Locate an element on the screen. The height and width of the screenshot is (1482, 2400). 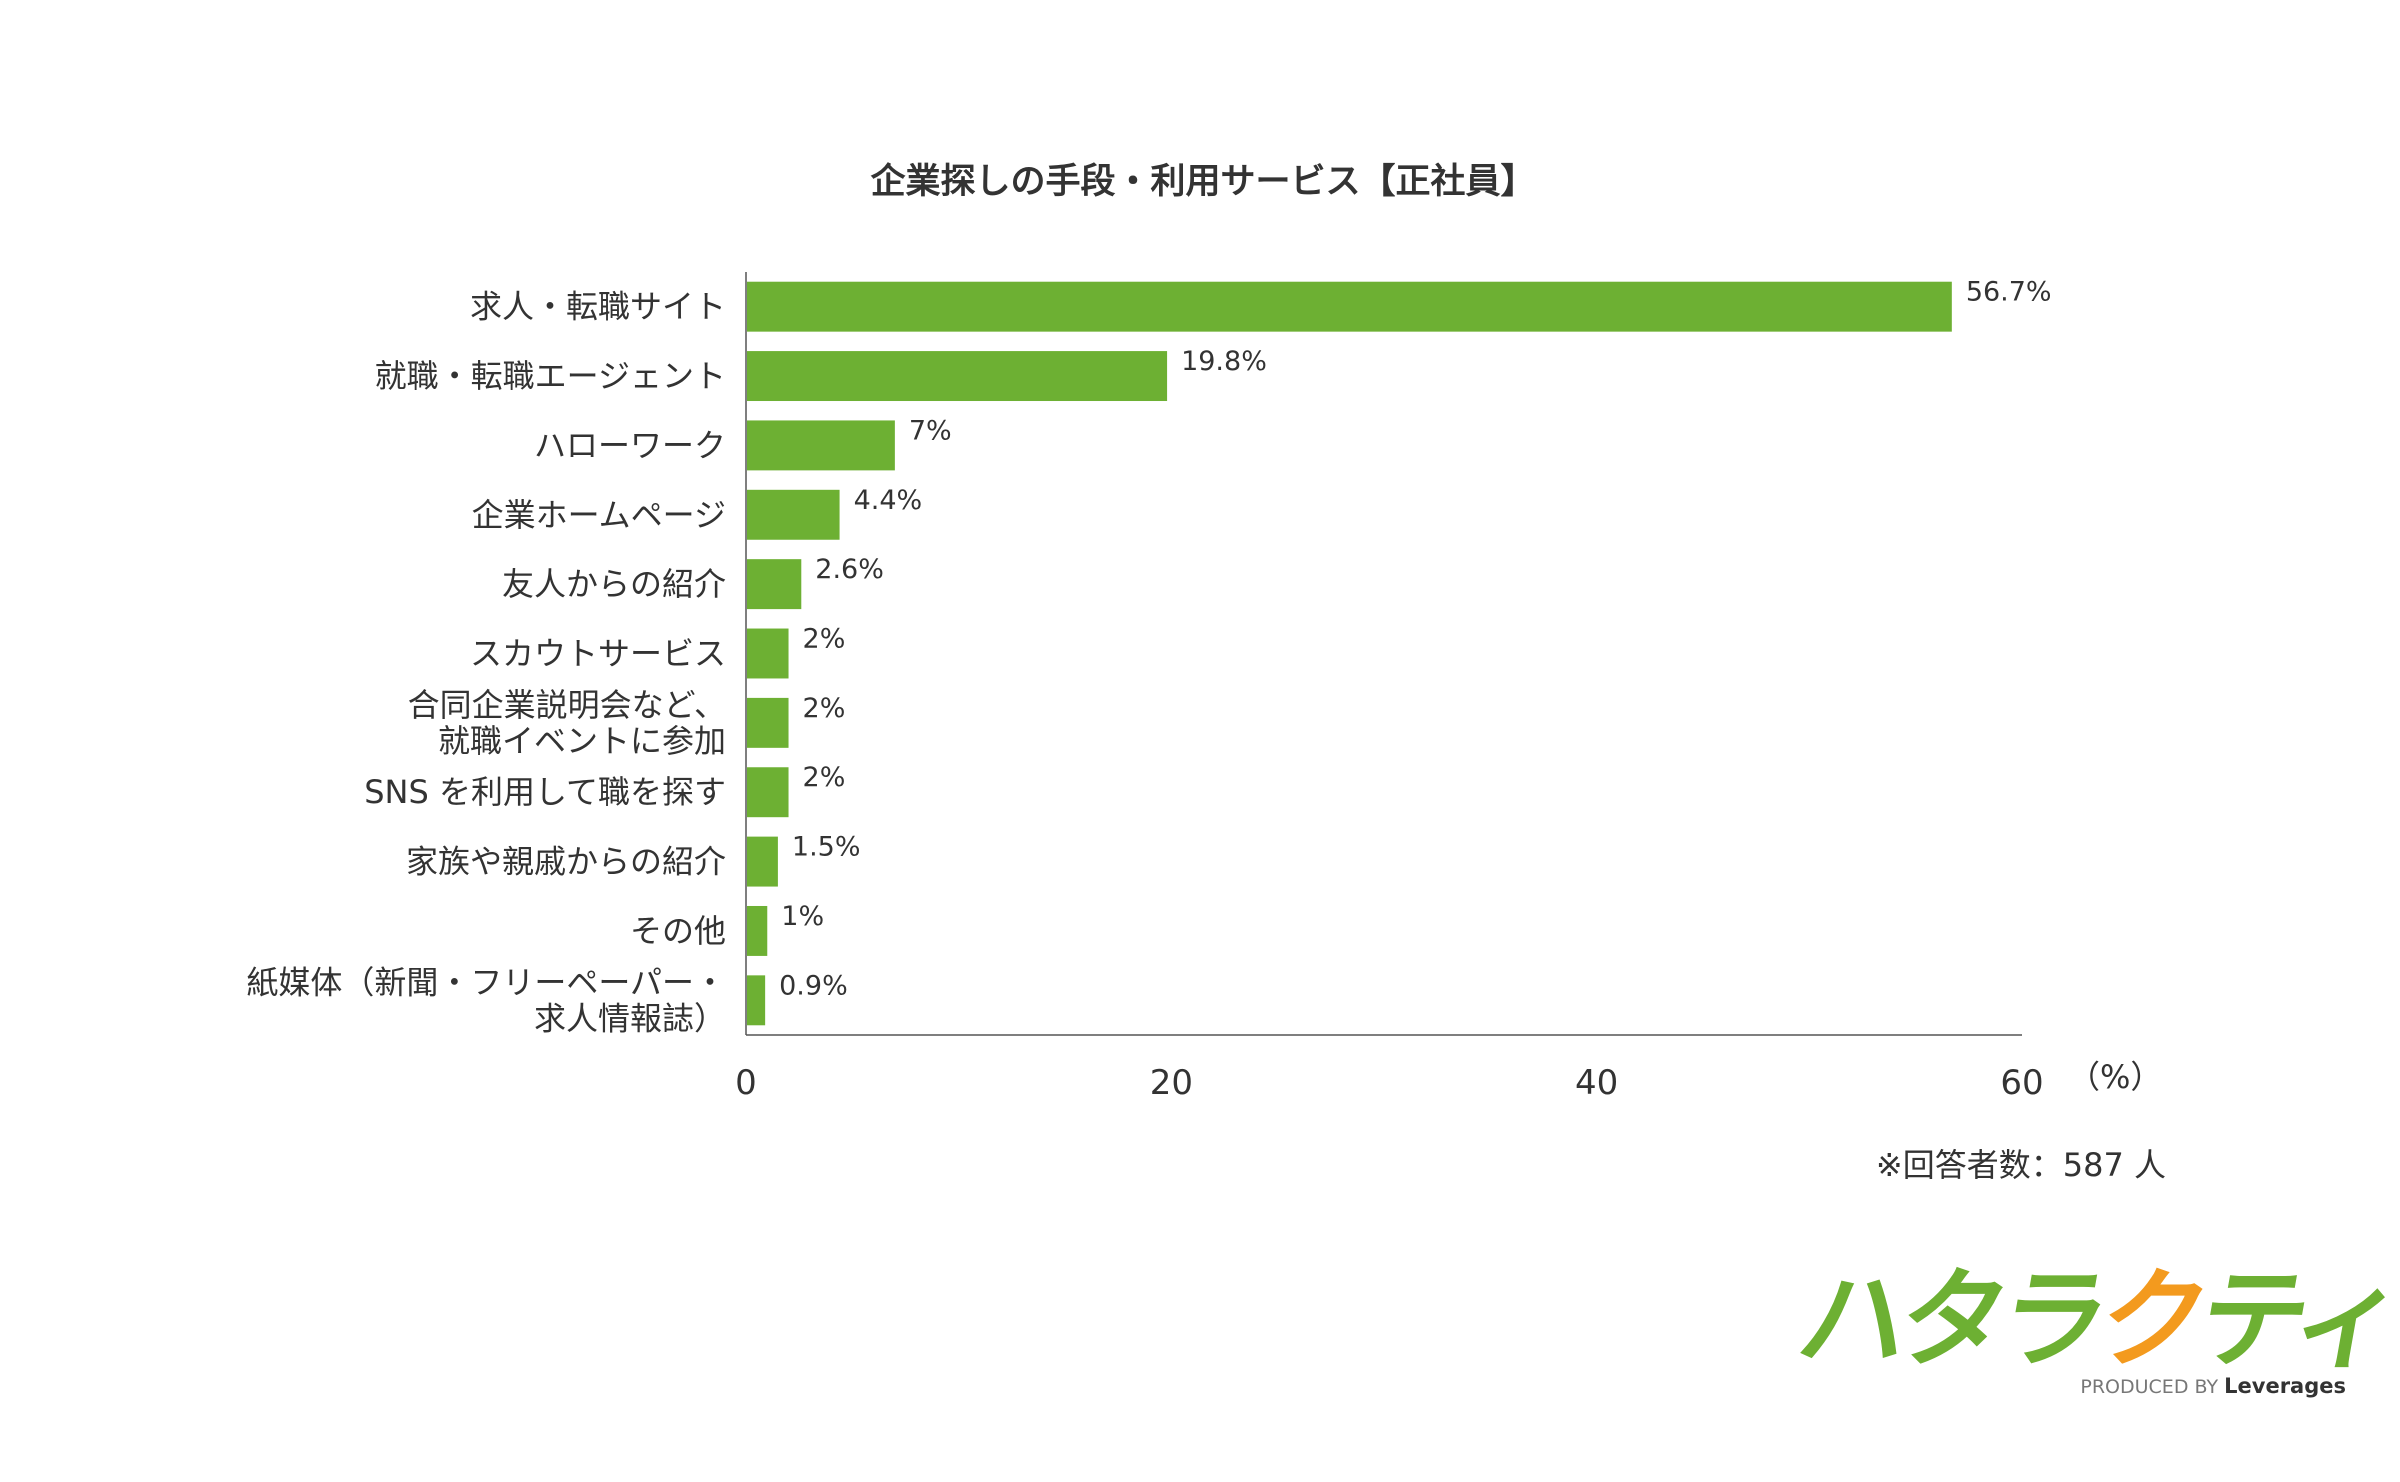
category-label-10: 紙媒体（新聞・フリーペーパー・求人情報誌） is located at coordinates (486, 1000).